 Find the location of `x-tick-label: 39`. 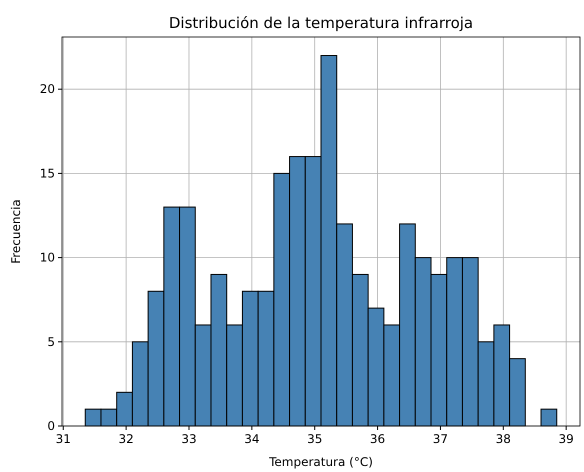

x-tick-label: 39 is located at coordinates (566, 439).